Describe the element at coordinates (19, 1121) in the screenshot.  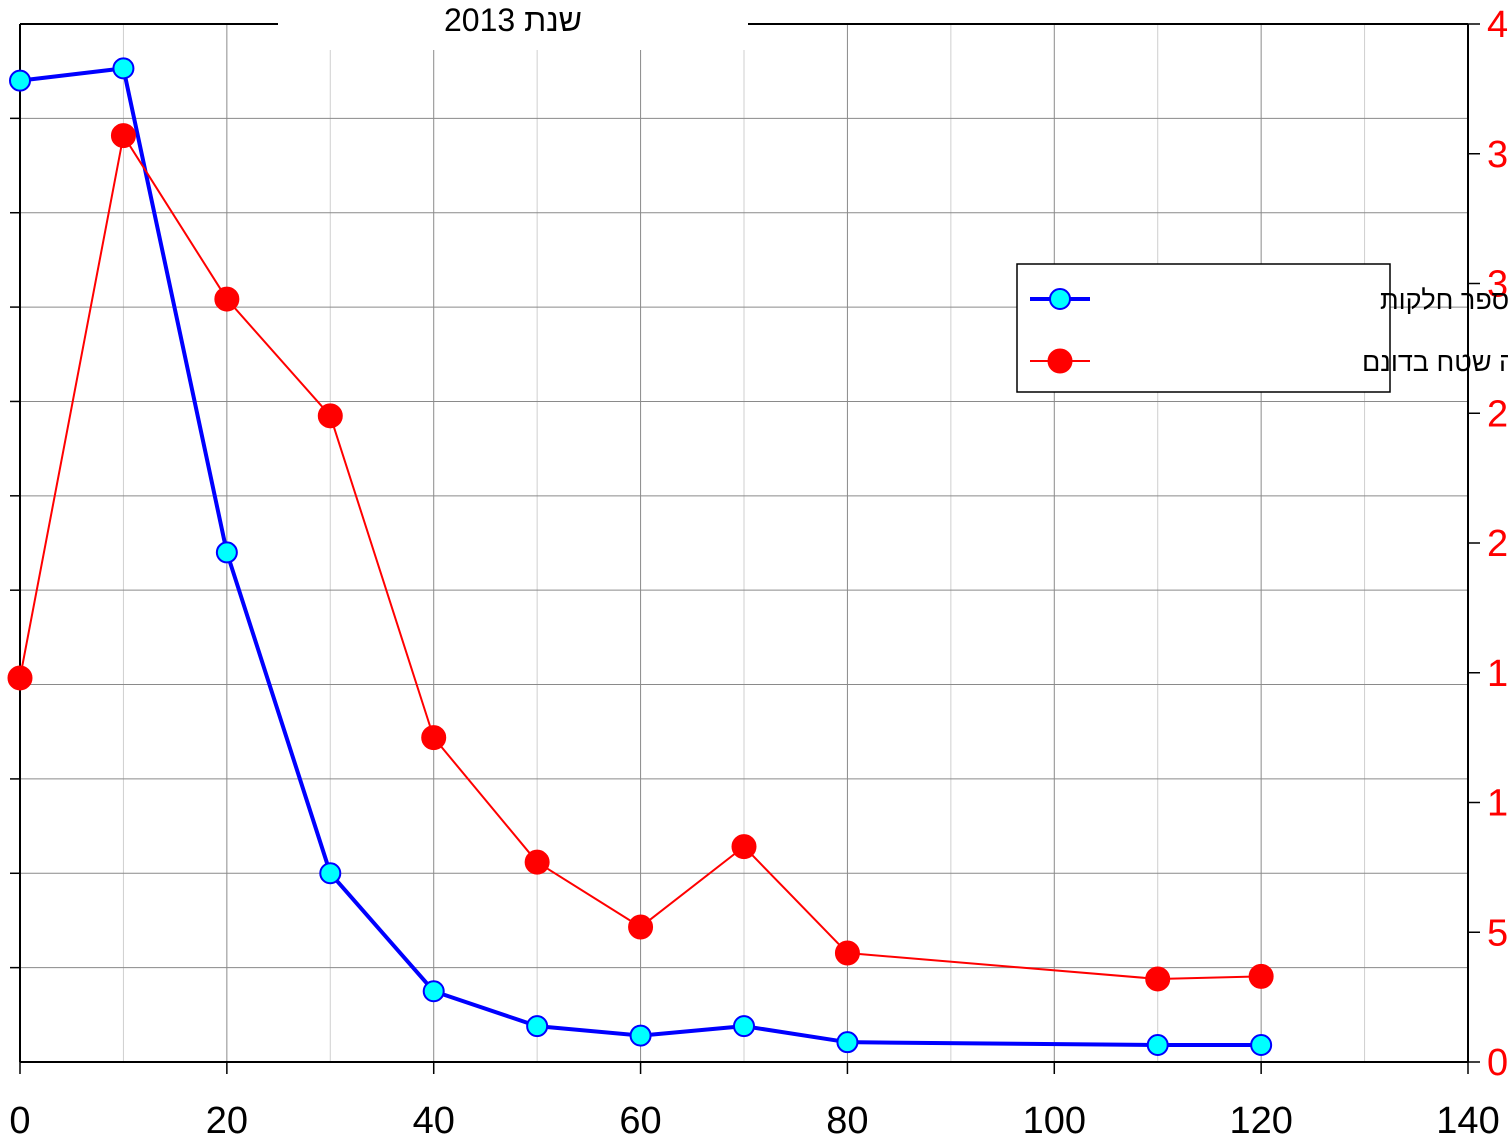
I see `x-tick-label: 0` at that location.